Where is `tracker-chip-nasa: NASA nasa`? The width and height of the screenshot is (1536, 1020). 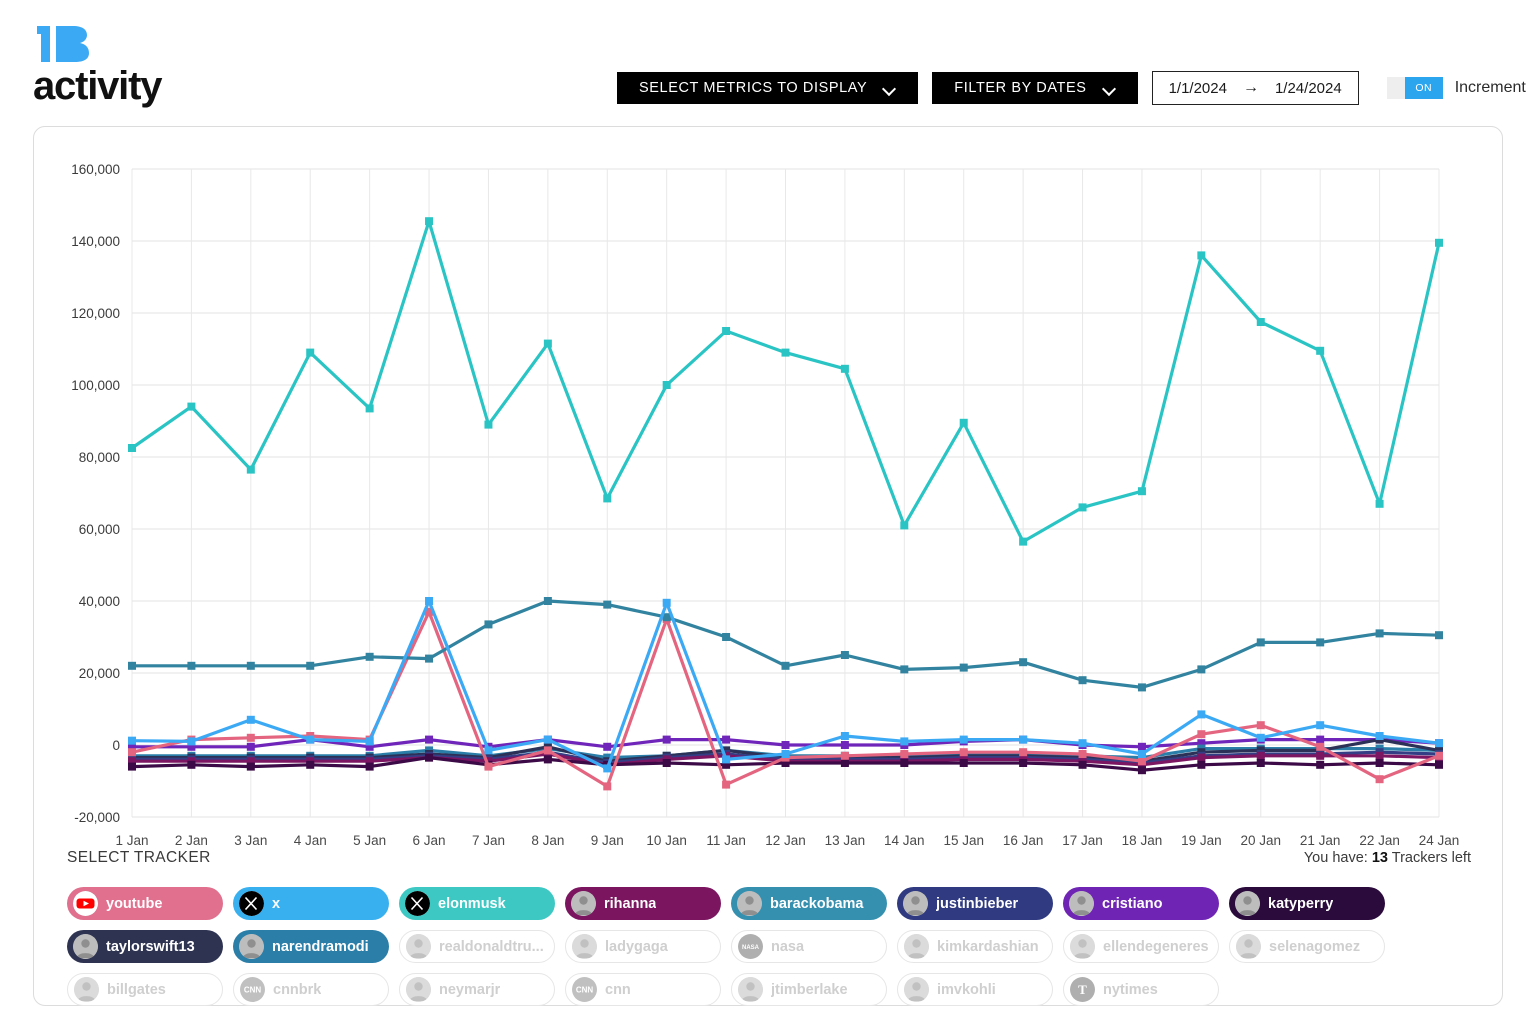 tracker-chip-nasa: NASA nasa is located at coordinates (809, 946).